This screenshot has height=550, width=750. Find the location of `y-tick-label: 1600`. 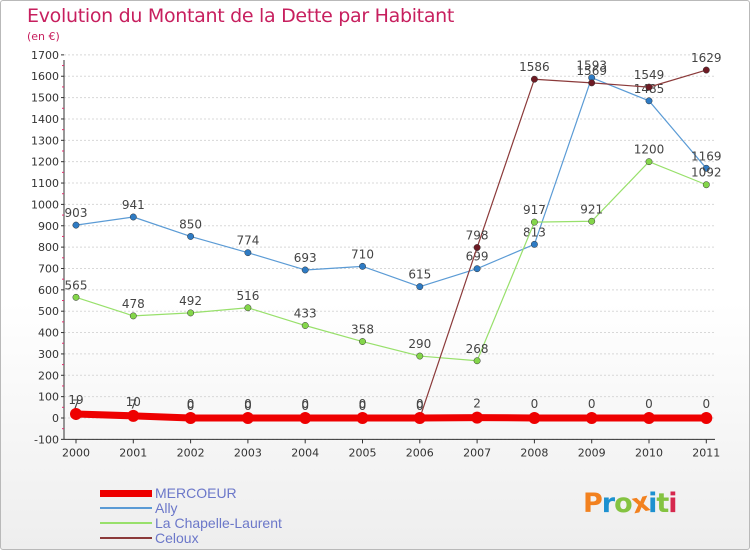

y-tick-label: 1600 is located at coordinates (45, 76).